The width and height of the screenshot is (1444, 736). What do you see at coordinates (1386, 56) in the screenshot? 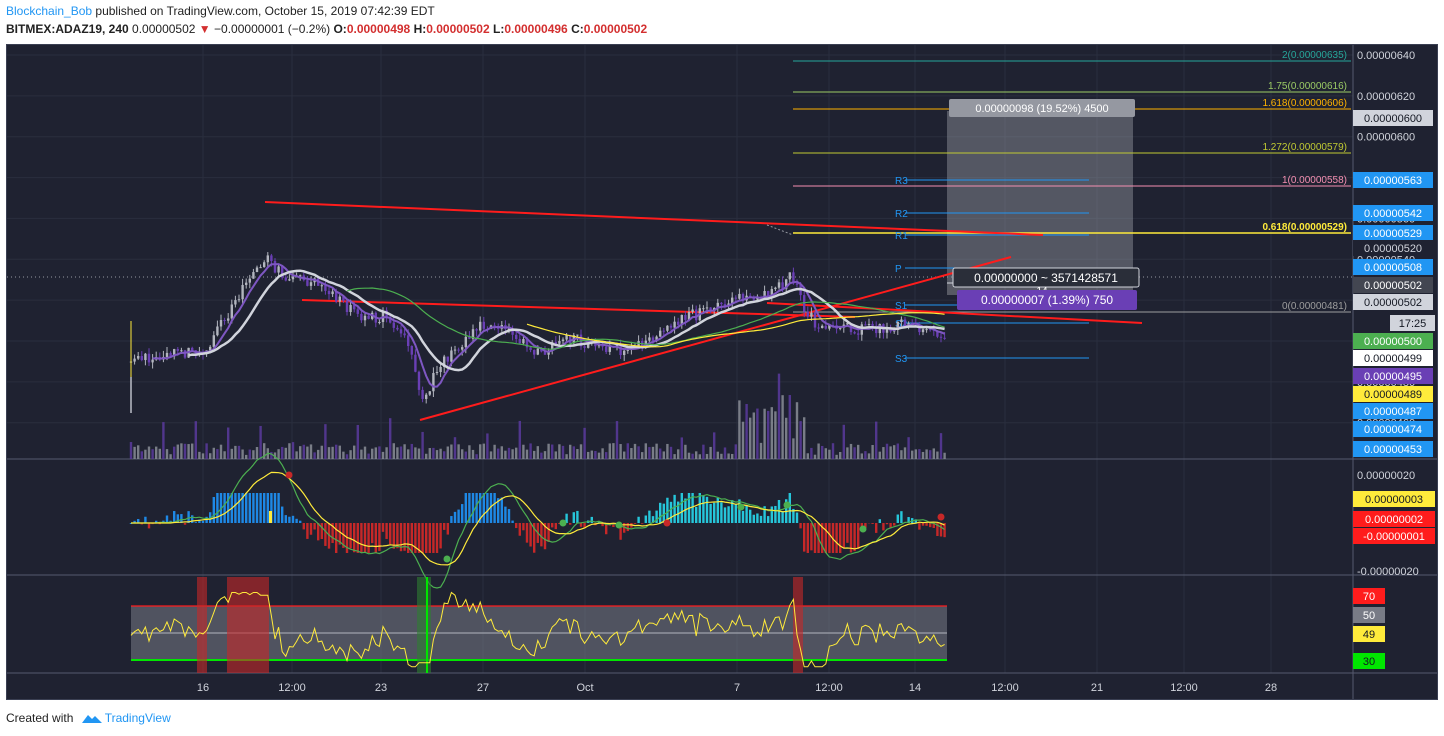
I see `price-tick-label: 0.00000640` at bounding box center [1386, 56].